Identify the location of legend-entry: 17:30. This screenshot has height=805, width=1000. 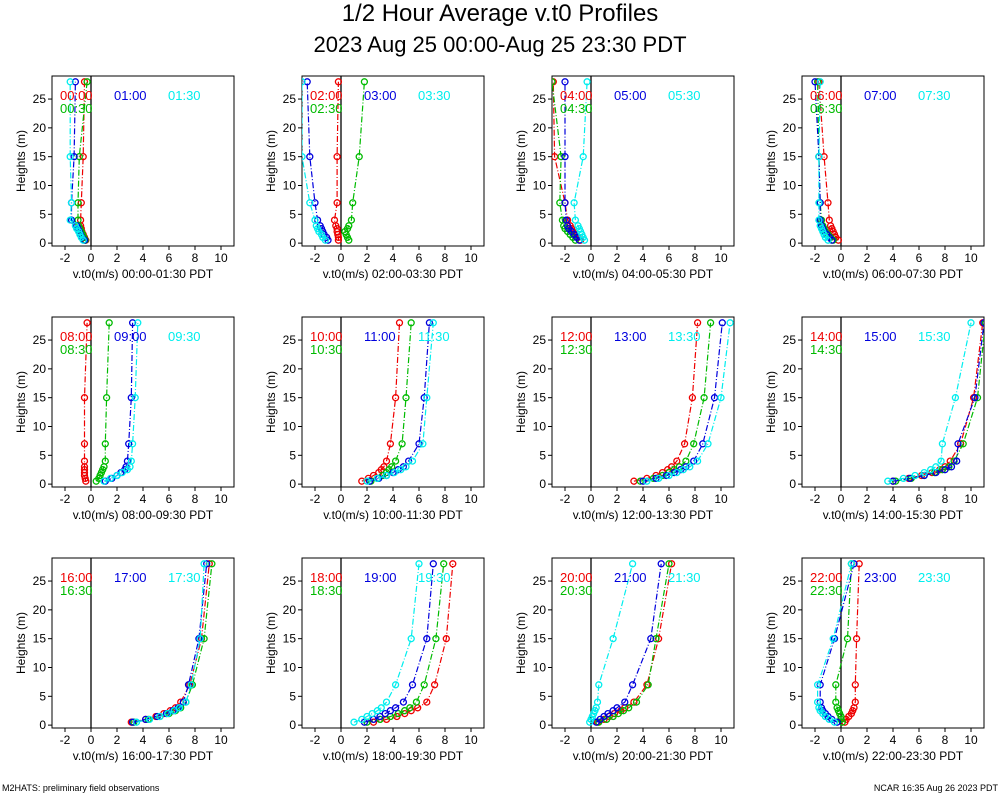
(184, 577).